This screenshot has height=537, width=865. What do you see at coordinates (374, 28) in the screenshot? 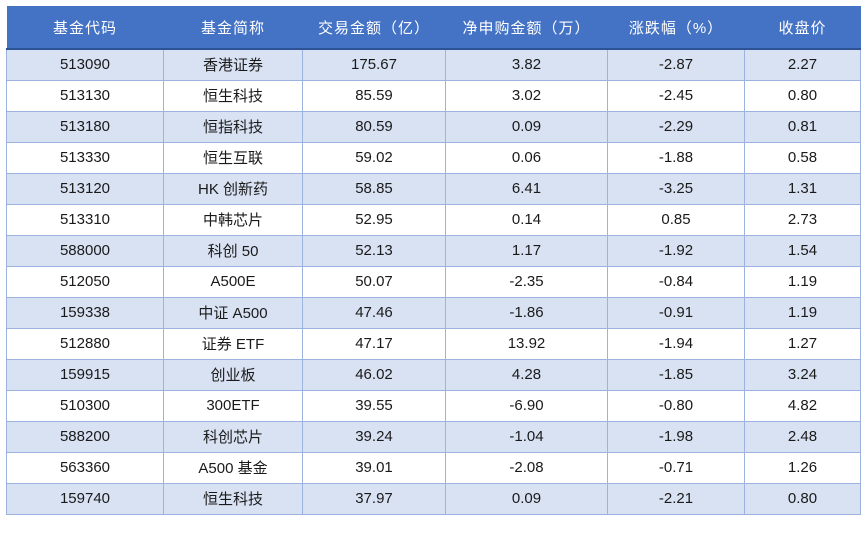
I see `col-header-trade-amount: 交易金额（亿）` at bounding box center [374, 28].